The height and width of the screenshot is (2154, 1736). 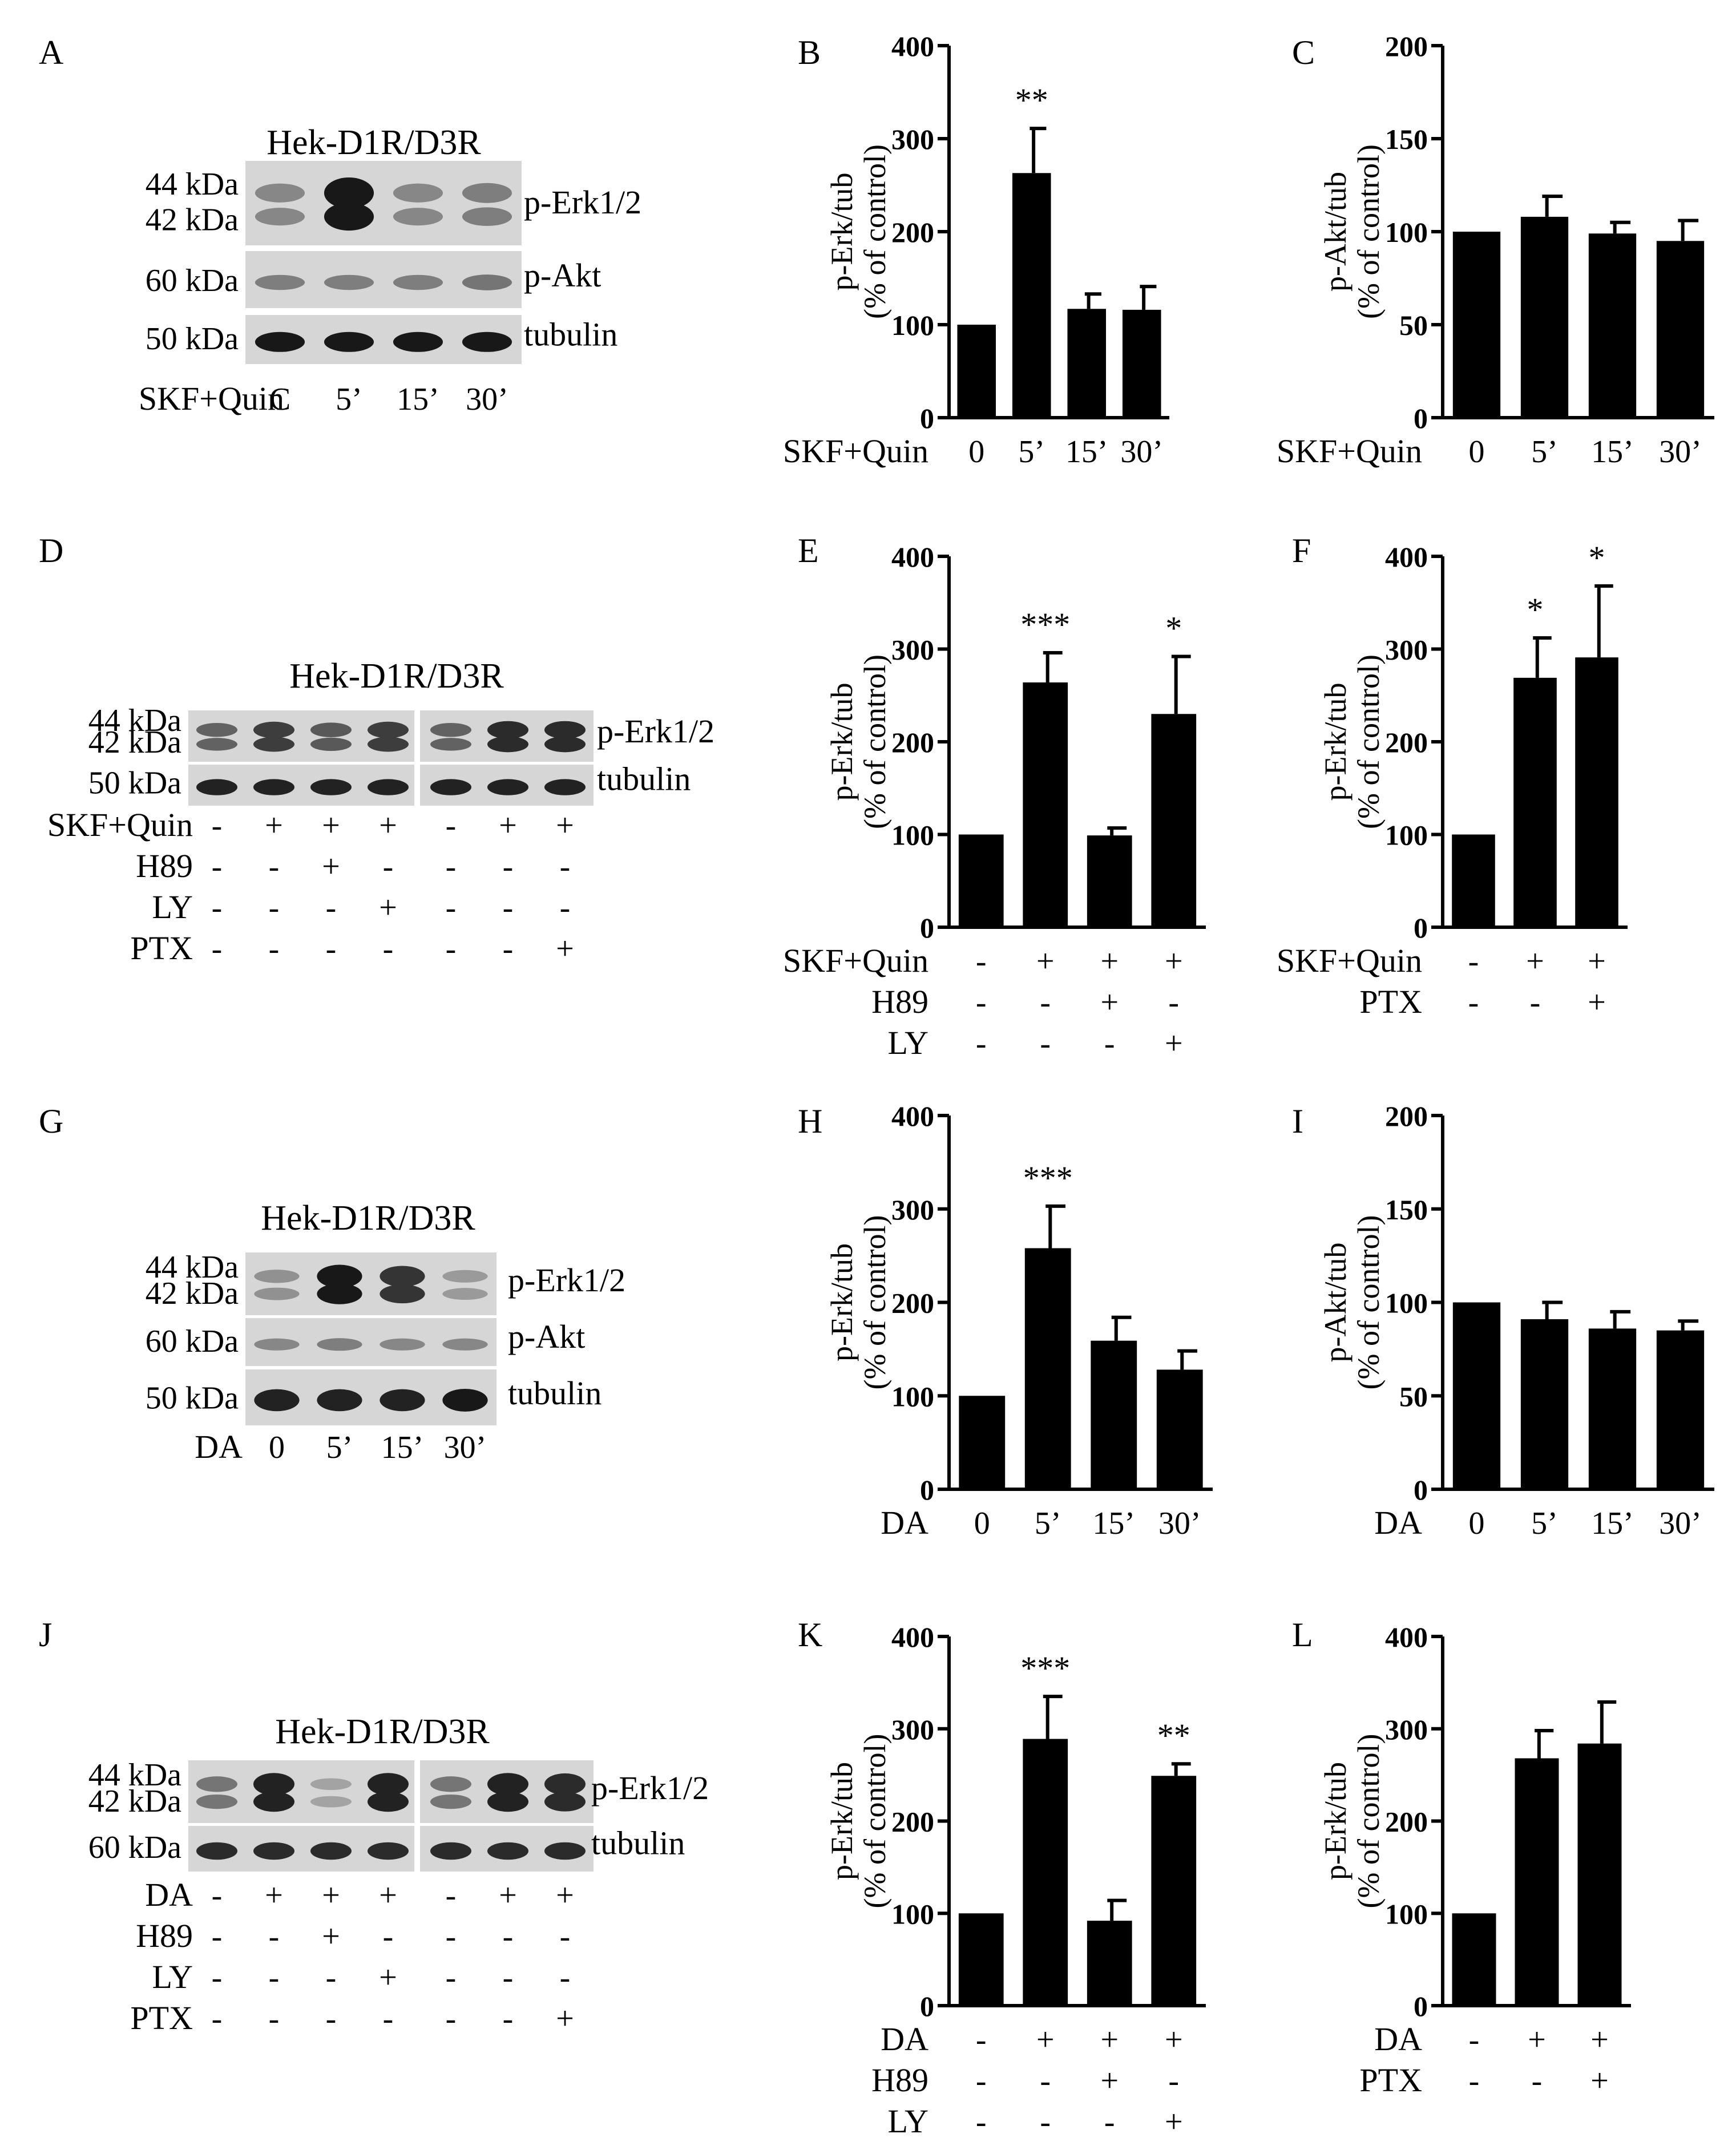 I want to click on protein-label: p-Akt, so click(x=546, y=1337).